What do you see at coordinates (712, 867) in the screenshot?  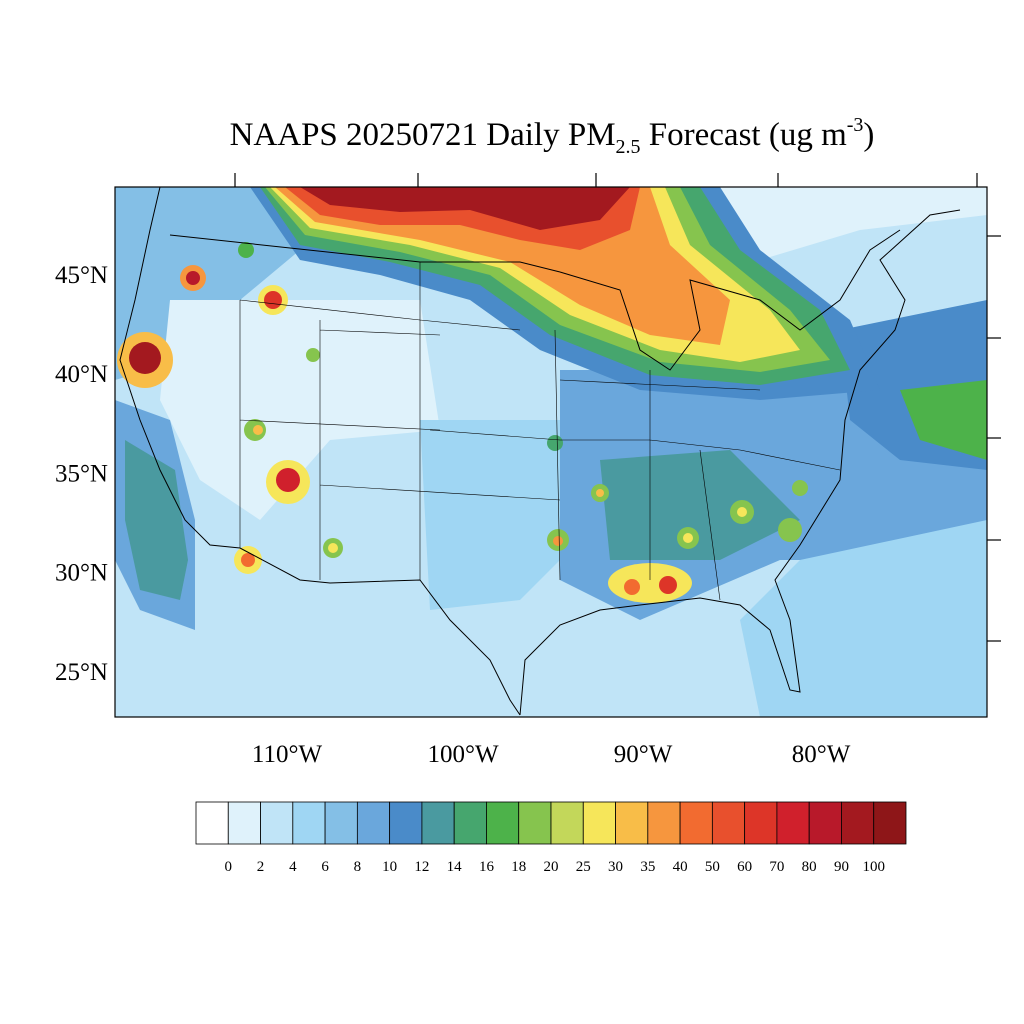 I see `colorbar-label: 50` at bounding box center [712, 867].